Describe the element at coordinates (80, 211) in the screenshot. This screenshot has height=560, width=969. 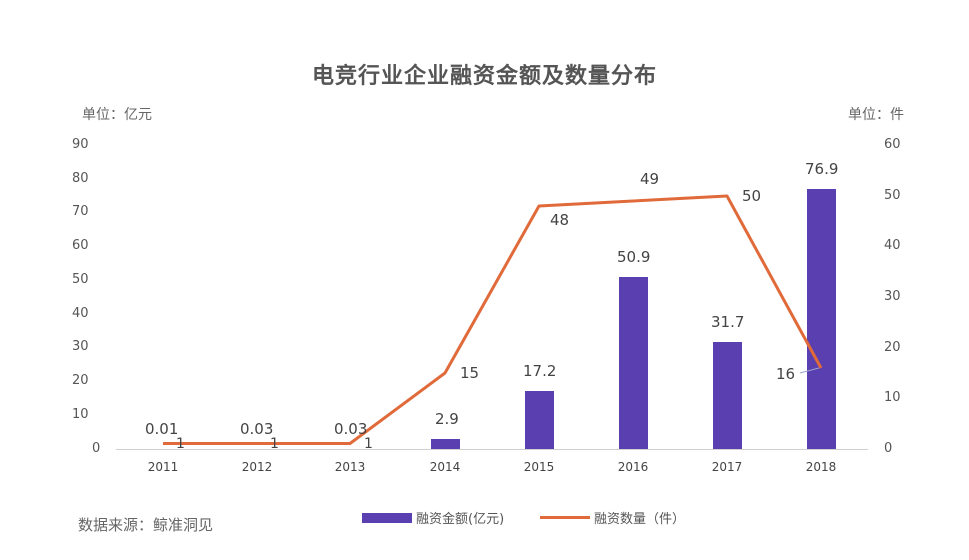
I see `left-axis-tick: 70` at that location.